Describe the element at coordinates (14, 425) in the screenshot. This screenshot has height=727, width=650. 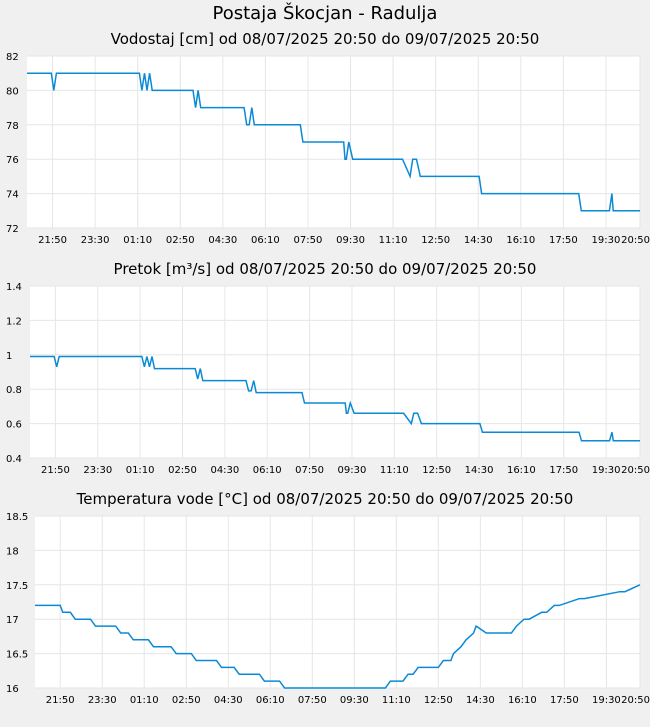
I see `y-tick-label: 0.6` at that location.